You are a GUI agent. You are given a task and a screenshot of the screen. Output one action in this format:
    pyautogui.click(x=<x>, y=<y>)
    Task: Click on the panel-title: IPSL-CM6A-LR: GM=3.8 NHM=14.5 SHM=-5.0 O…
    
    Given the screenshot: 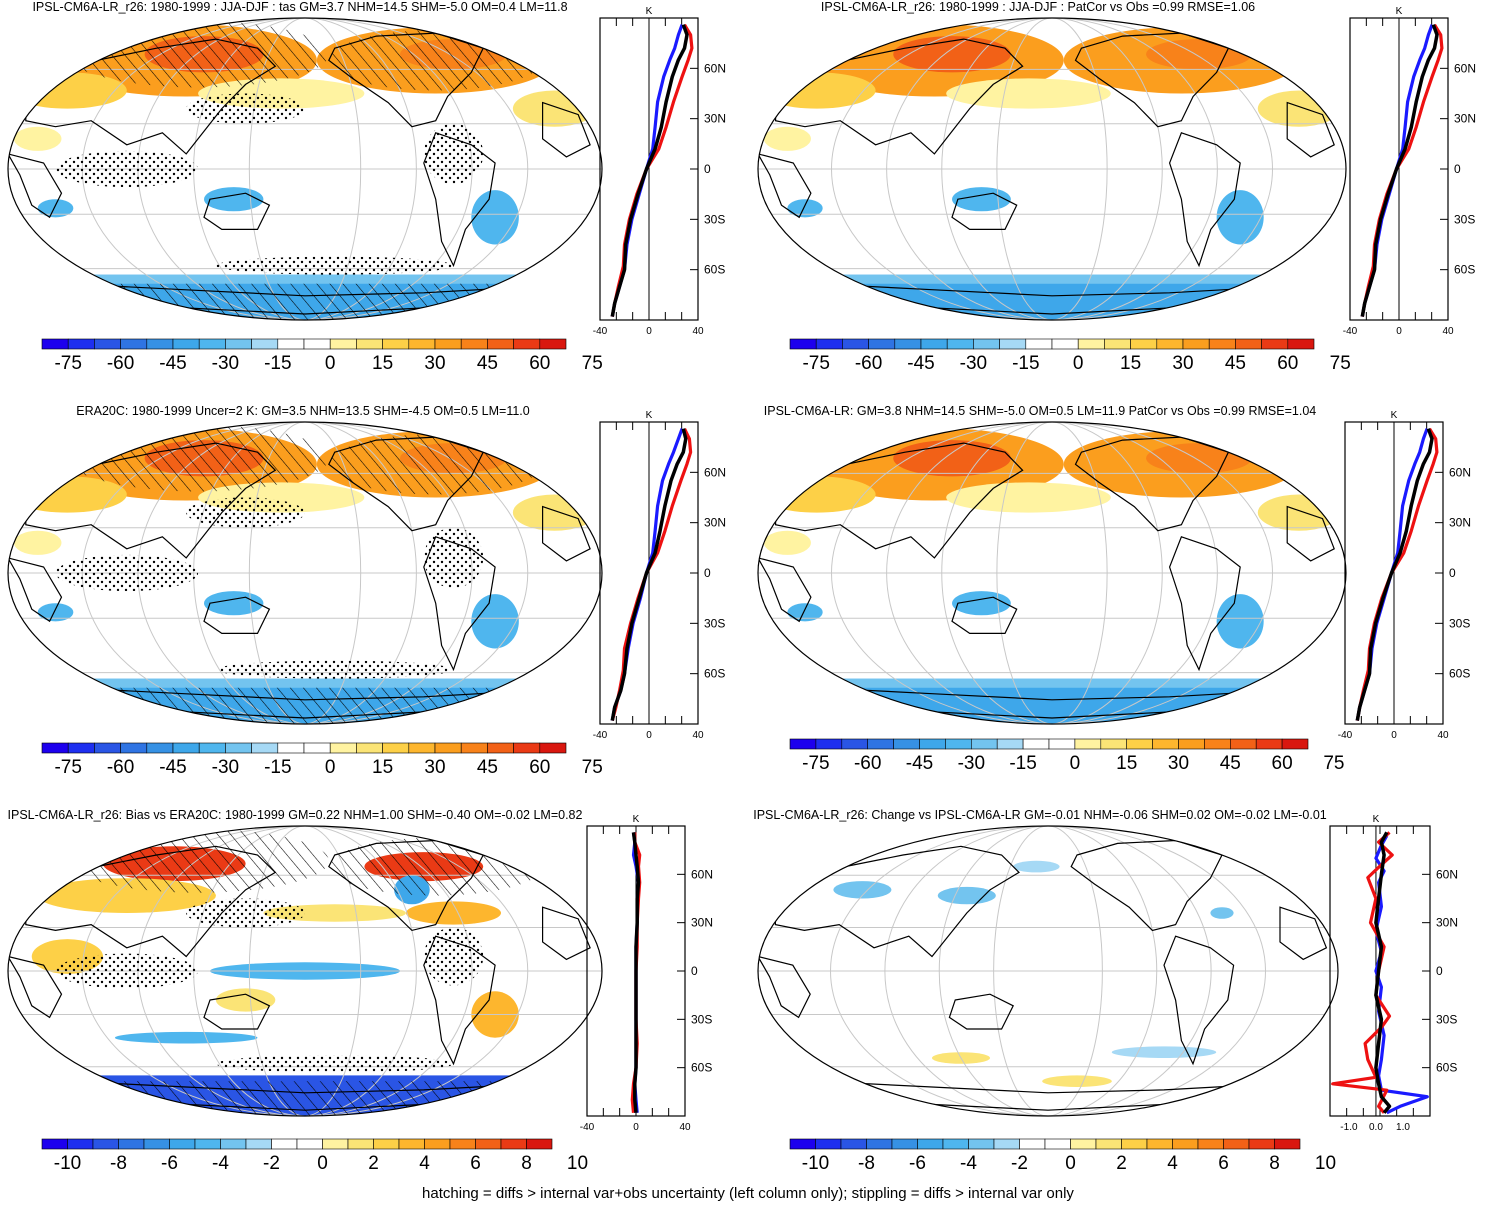 What is the action you would take?
    pyautogui.click(x=1040, y=411)
    